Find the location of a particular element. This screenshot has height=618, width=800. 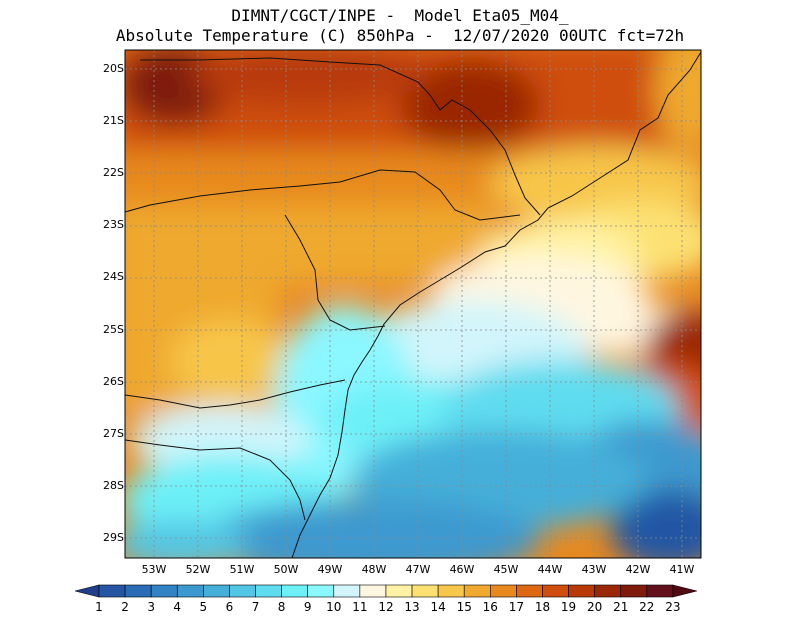

colorbar is located at coordinates (385, 591).